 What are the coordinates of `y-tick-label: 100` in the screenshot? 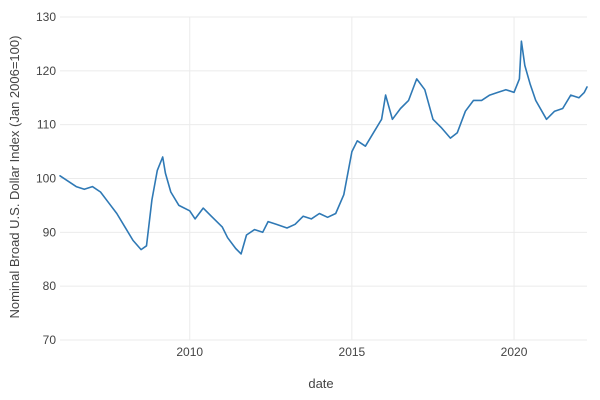 It's located at (46, 179).